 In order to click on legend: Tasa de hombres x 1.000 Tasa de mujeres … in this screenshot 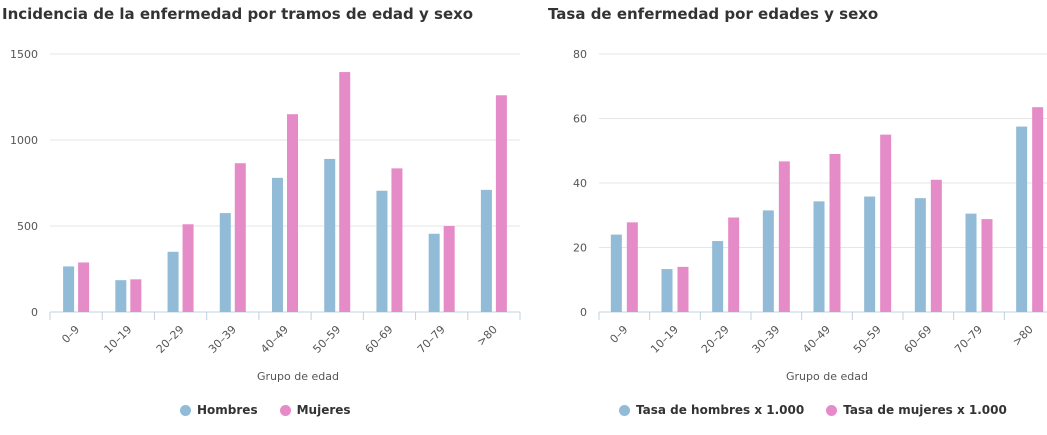, I will do `click(813, 410)`.